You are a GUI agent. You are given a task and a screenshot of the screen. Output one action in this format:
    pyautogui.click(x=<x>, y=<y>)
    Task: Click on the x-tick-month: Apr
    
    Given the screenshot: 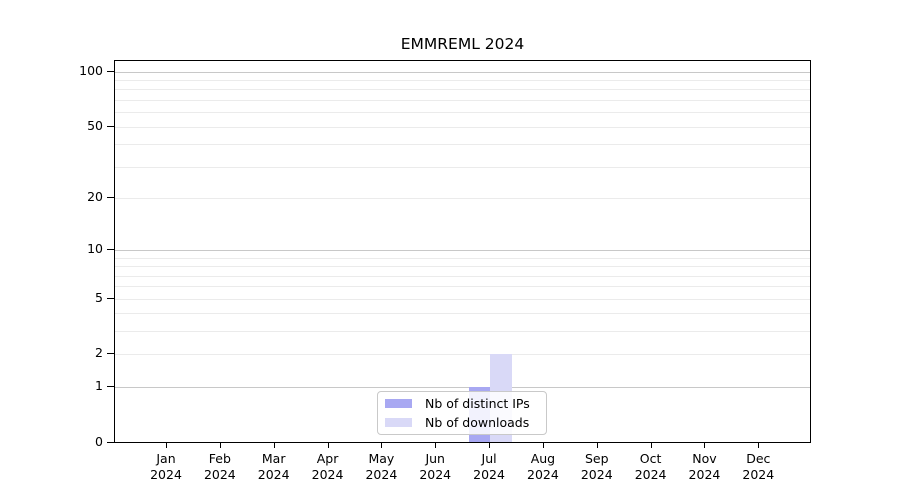 What is the action you would take?
    pyautogui.click(x=327, y=458)
    